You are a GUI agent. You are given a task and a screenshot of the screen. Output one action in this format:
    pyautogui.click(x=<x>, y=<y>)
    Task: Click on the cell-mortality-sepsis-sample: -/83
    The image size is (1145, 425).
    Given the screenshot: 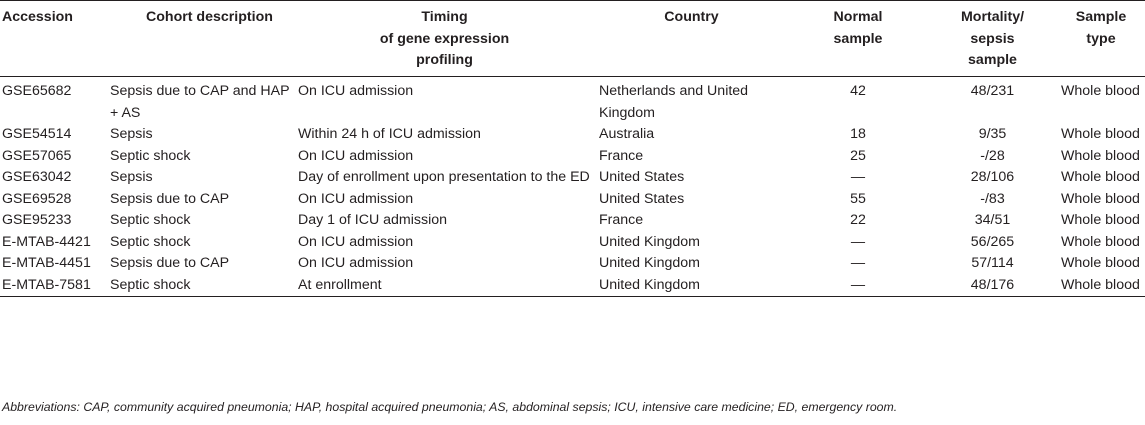 What is the action you would take?
    pyautogui.click(x=992, y=198)
    